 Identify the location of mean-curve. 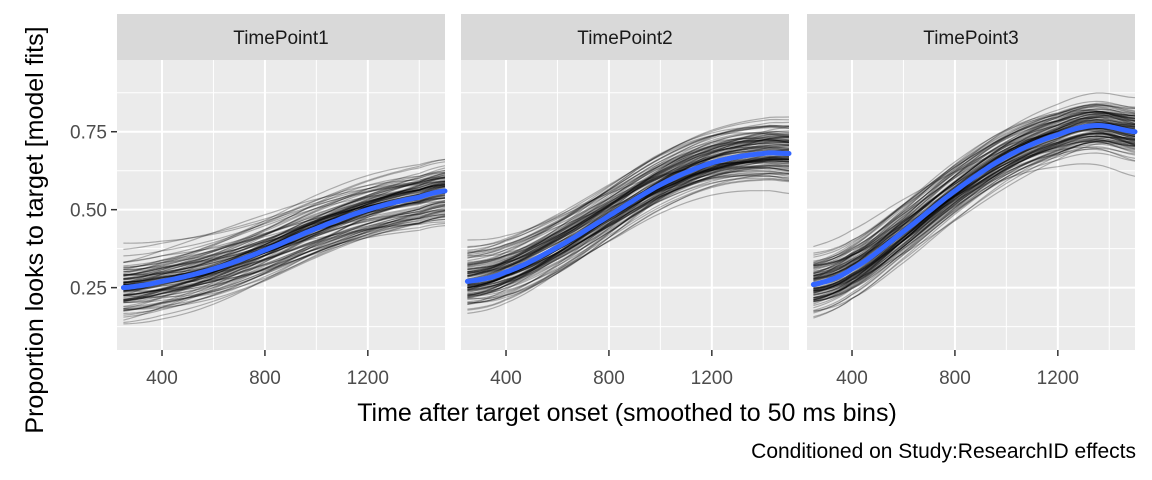
(284, 239).